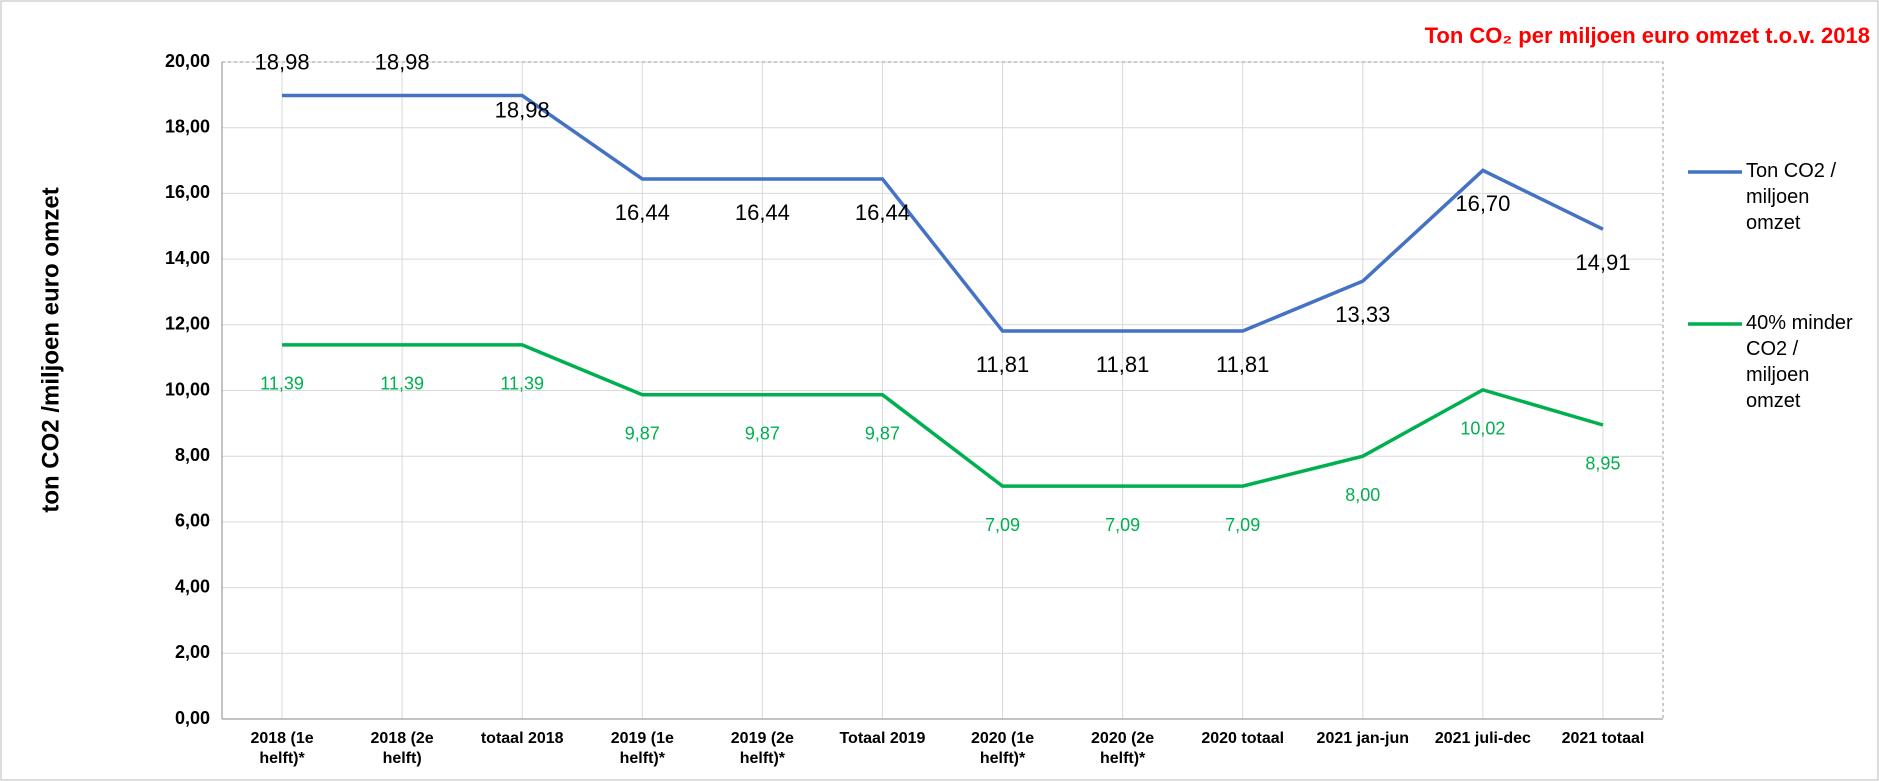  I want to click on legend-label: Ton CO2 /miljoen omzet, so click(1791, 197).